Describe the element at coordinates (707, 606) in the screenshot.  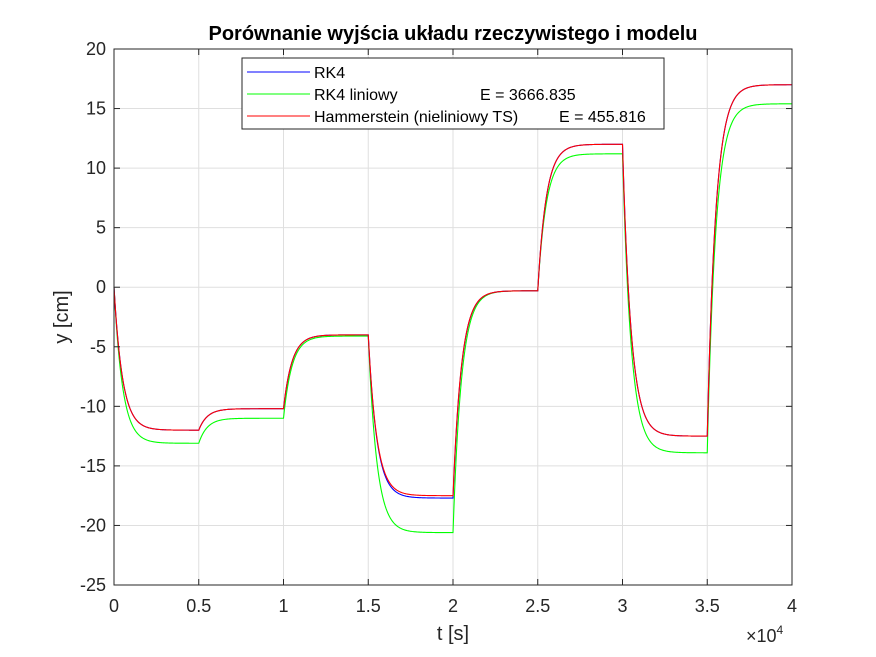
I see `x-tick-label: 3.5` at that location.